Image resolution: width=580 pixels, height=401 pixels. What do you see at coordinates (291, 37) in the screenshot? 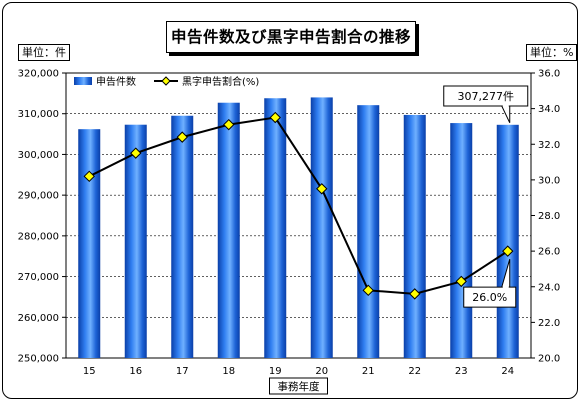
I see `chart-title: 申告件数及び黒字申告割合の推移` at bounding box center [291, 37].